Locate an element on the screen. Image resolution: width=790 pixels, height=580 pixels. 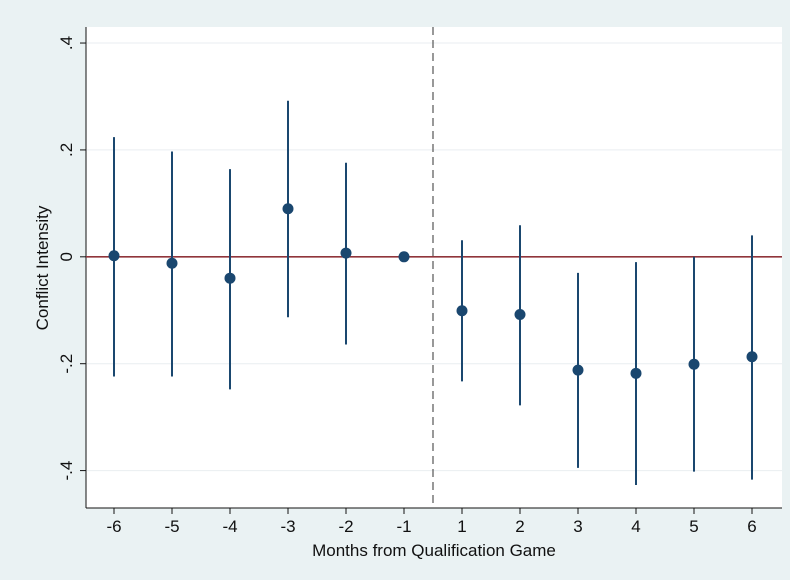
x-tick-label: 3 is located at coordinates (577, 526).